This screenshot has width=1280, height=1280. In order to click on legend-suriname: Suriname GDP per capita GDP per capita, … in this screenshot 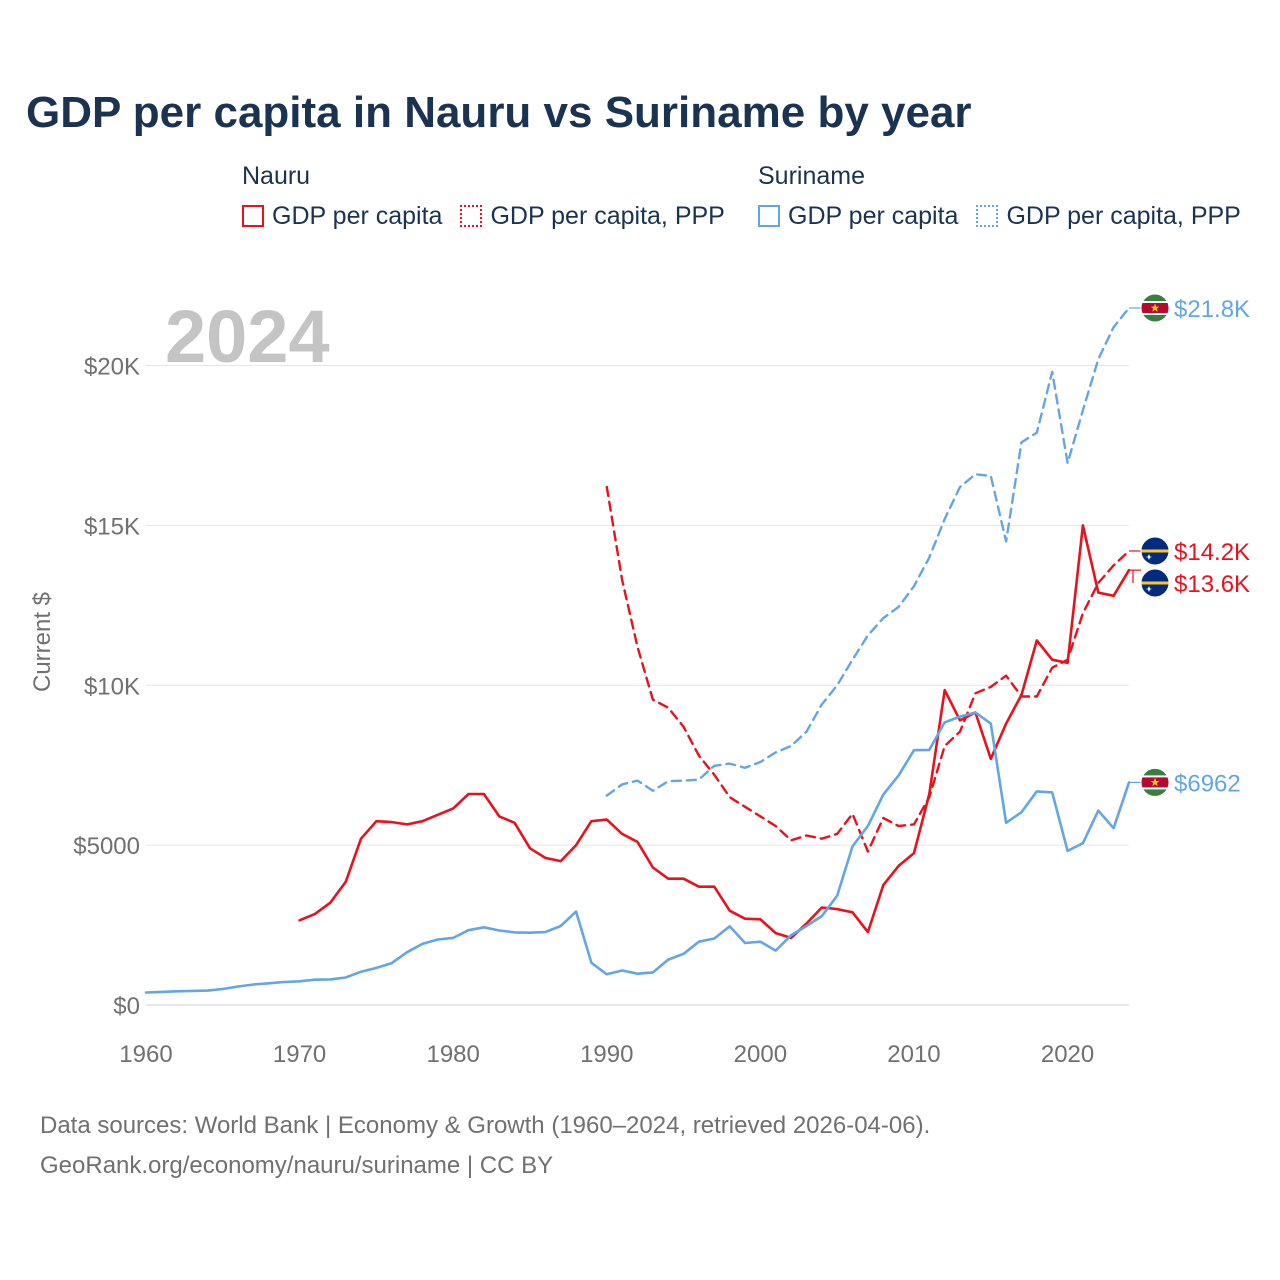, I will do `click(999, 199)`.